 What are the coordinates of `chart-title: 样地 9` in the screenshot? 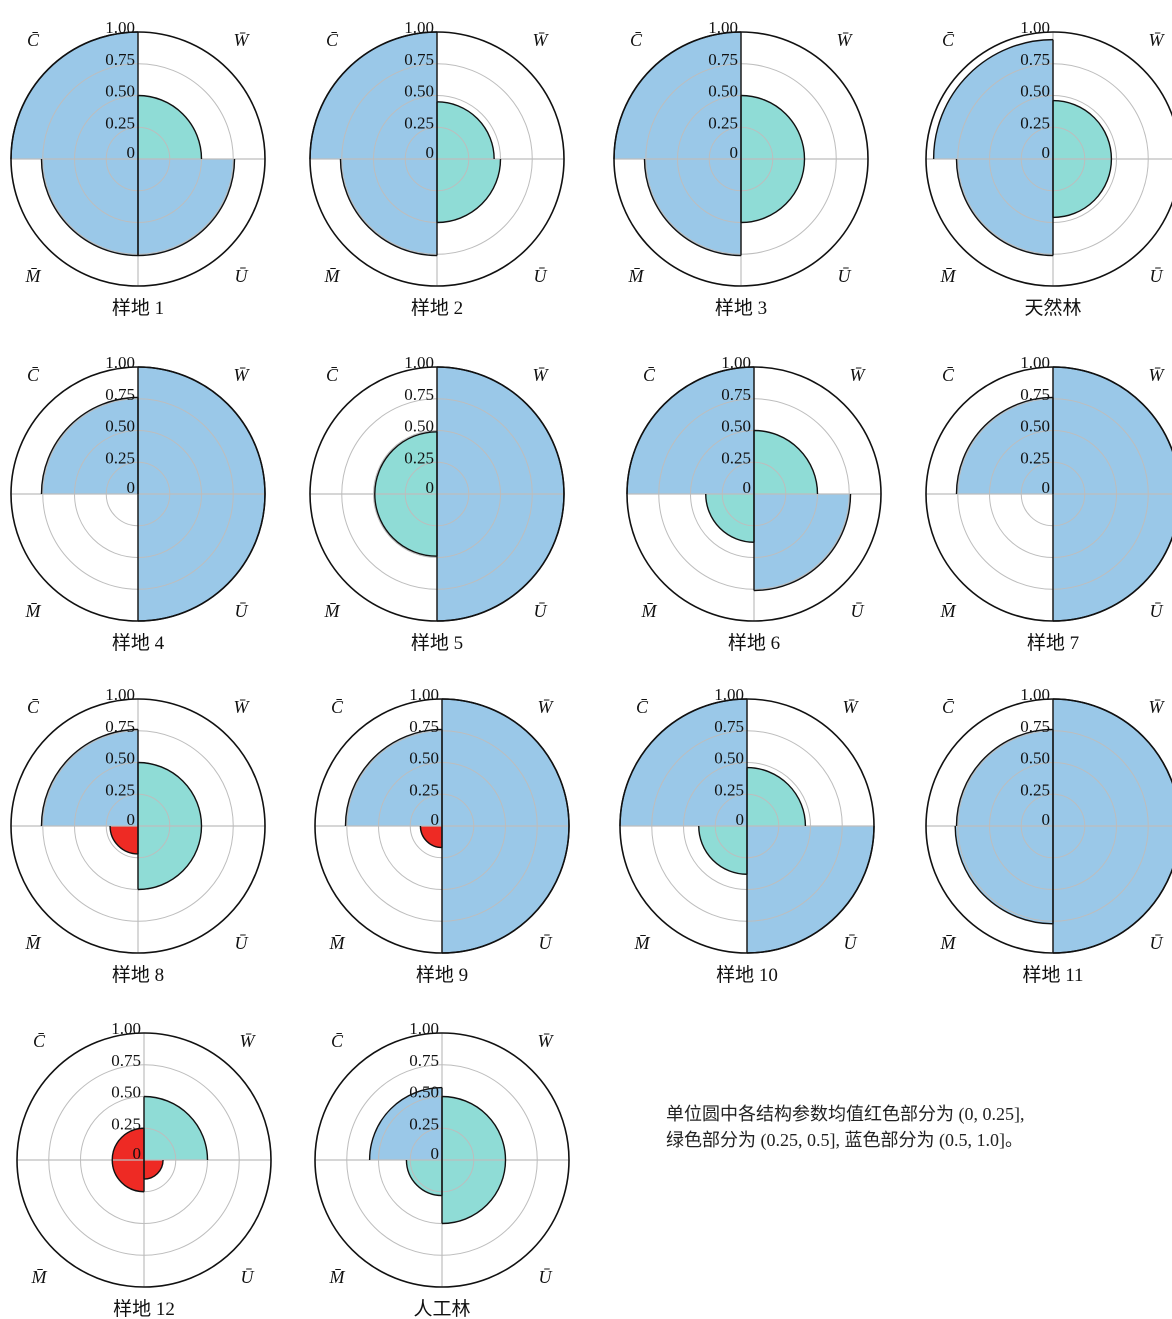 It's located at (442, 975).